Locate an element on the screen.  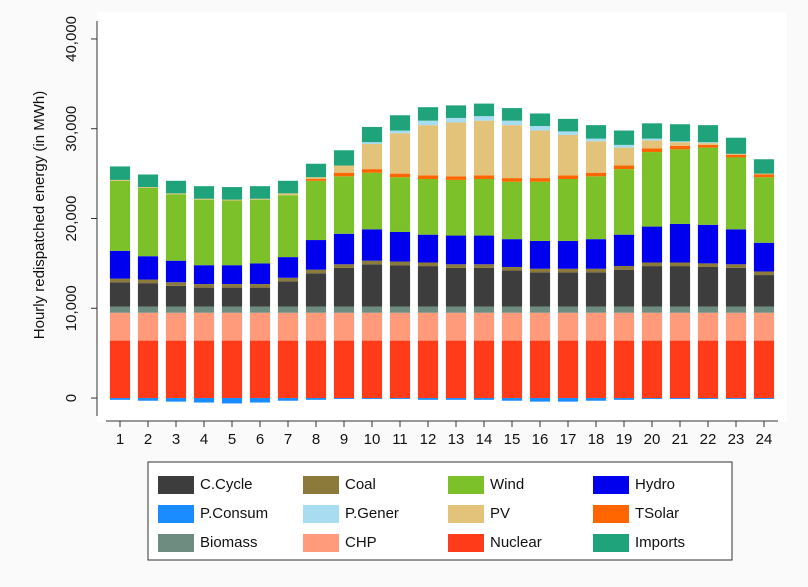
y-tick-label: 0 is located at coordinates (71, 398).